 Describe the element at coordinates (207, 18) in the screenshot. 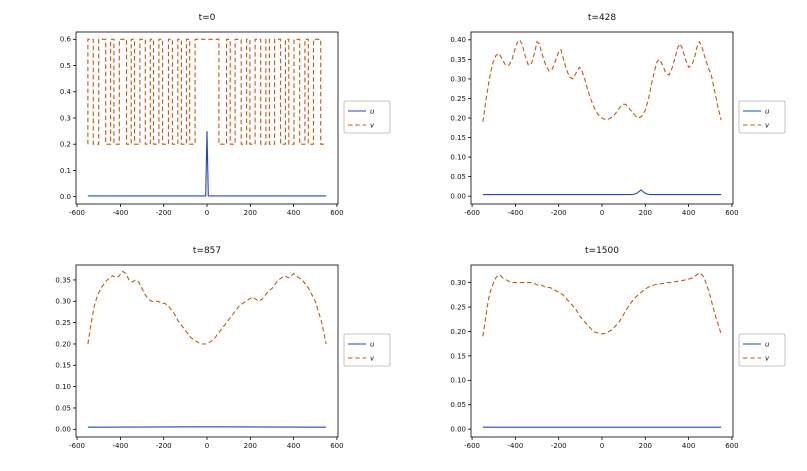

I see `chart-title: t=0` at that location.